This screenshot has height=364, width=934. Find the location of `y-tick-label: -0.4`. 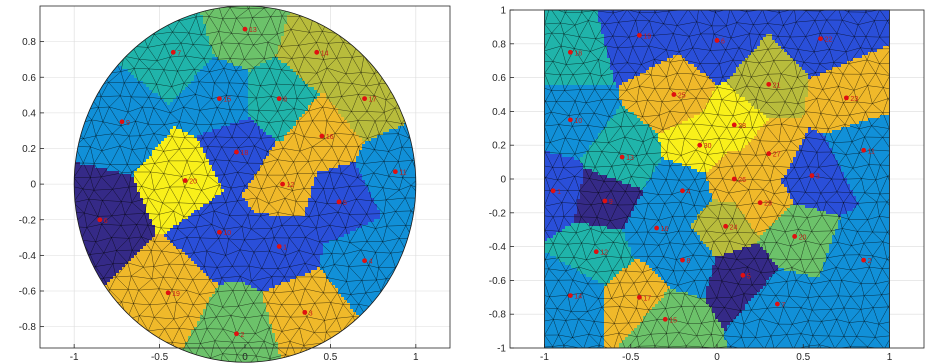

y-tick-label: -0.4 is located at coordinates (28, 256).